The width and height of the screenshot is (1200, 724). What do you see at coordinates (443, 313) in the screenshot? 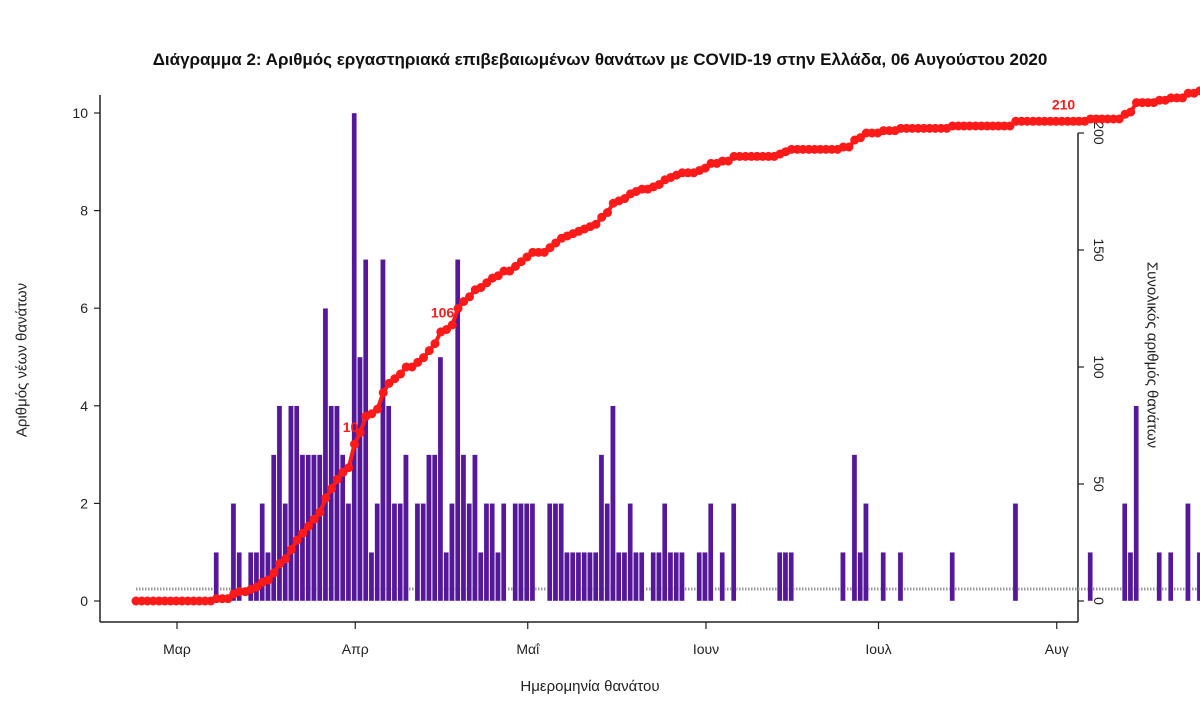
I see `cumulative-annotation: 106` at bounding box center [443, 313].